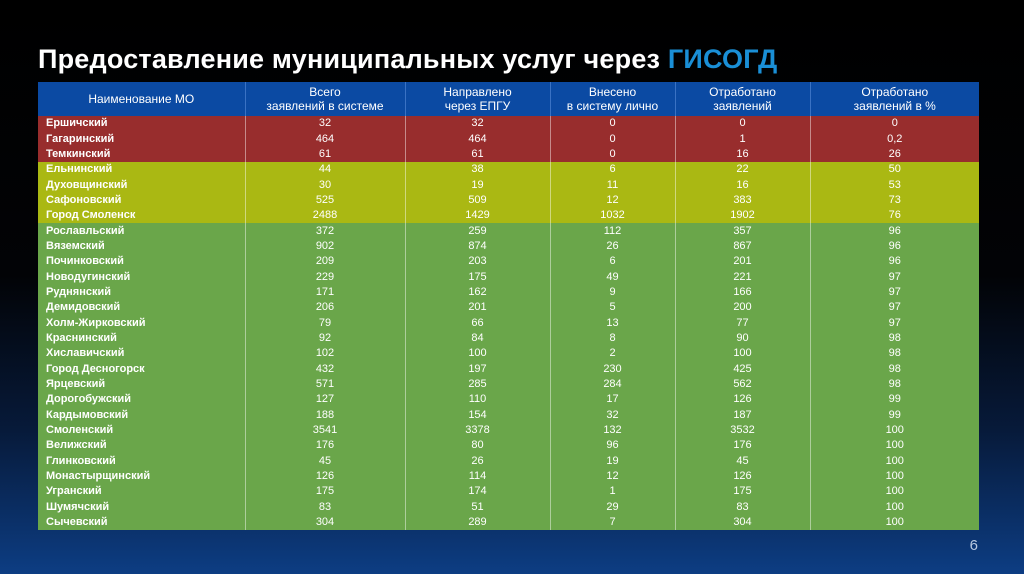  I want to click on cell-total: 175, so click(325, 492).